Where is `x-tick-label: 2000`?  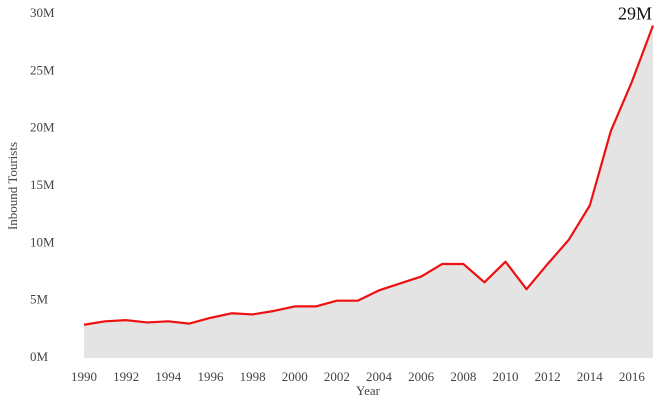 x-tick-label: 2000 is located at coordinates (295, 376).